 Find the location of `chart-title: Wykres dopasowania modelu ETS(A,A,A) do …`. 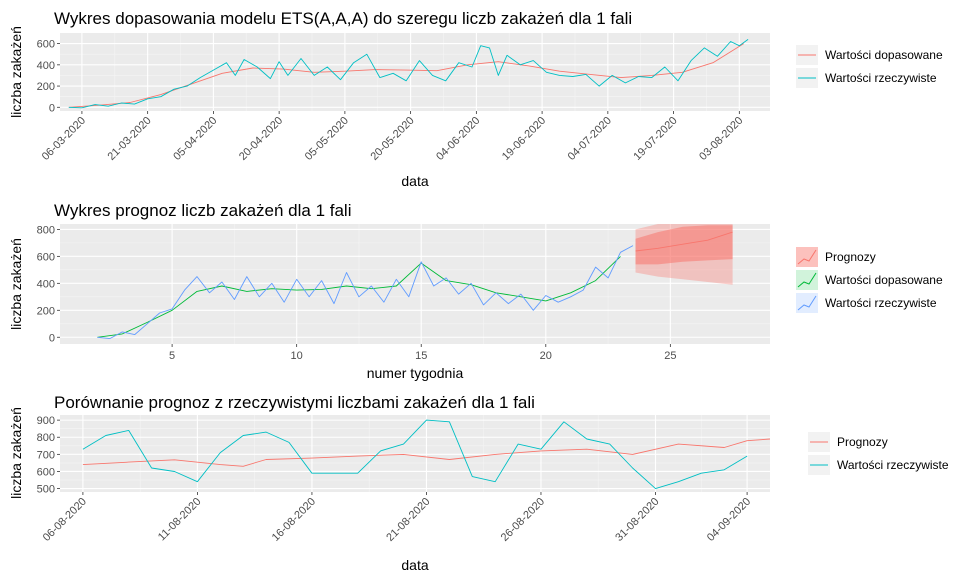

chart-title: Wykres dopasowania modelu ETS(A,A,A) do … is located at coordinates (343, 18).